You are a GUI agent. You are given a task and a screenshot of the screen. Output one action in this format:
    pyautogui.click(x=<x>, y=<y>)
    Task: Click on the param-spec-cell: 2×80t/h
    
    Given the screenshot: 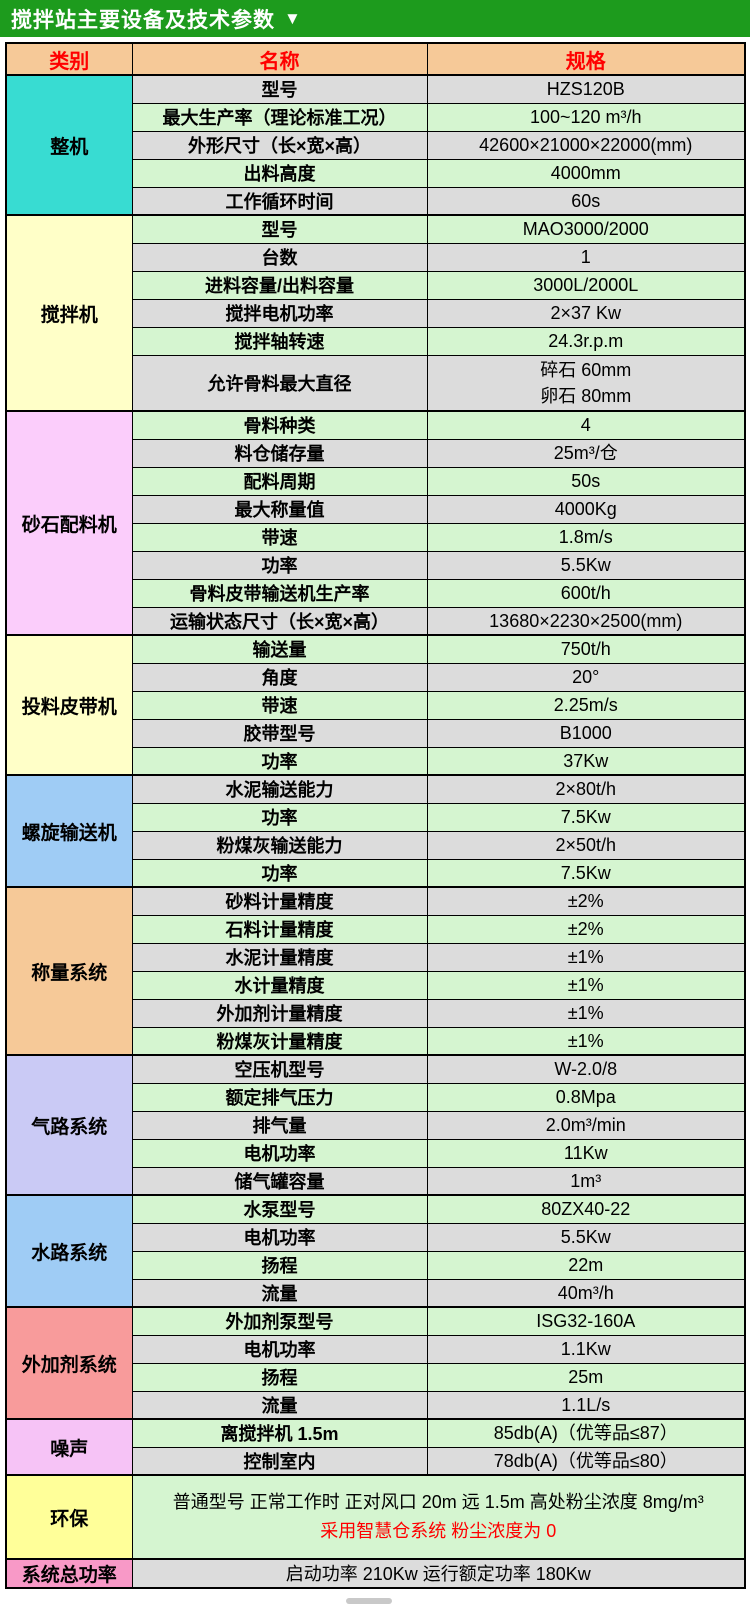 What is the action you would take?
    pyautogui.click(x=586, y=789)
    